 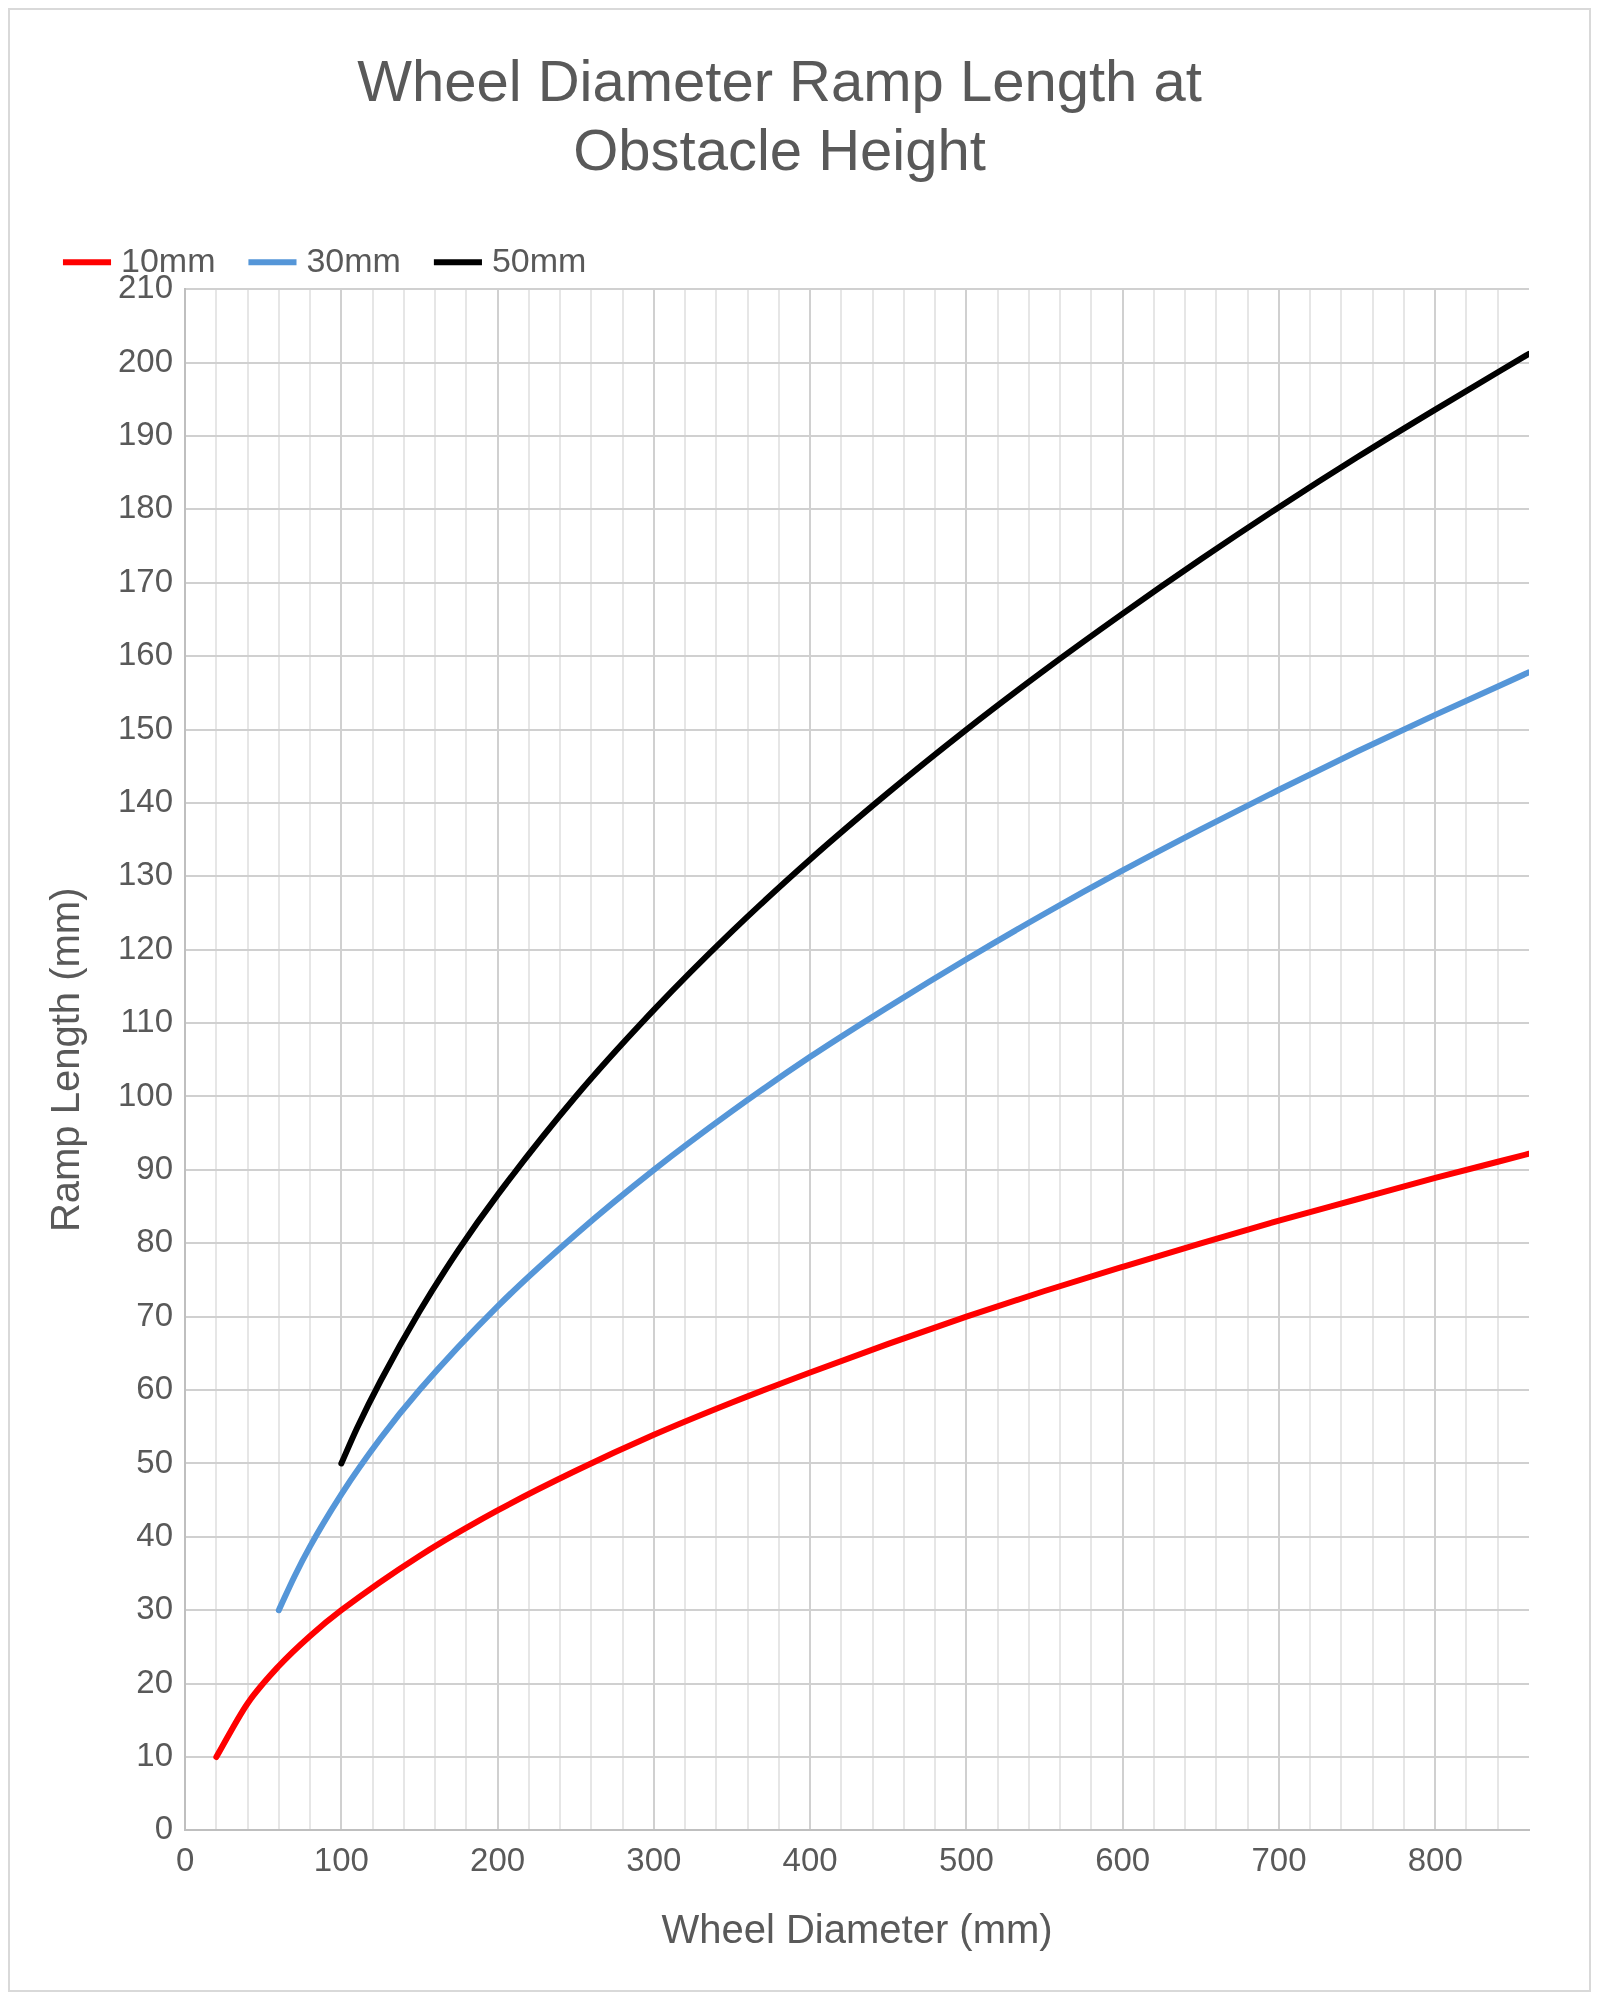 What do you see at coordinates (1435, 1860) in the screenshot?
I see `x-tick-label: 800` at bounding box center [1435, 1860].